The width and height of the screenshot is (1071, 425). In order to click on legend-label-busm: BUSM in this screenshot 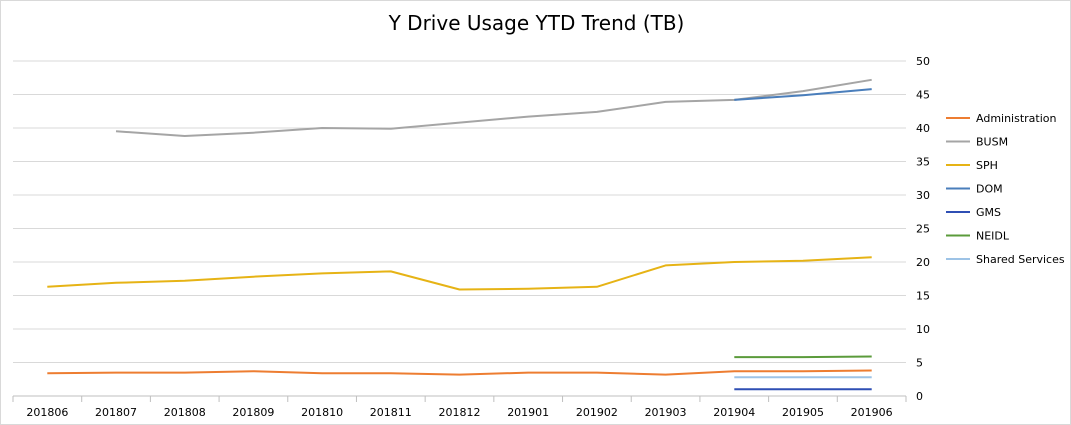, I will do `click(992, 142)`.